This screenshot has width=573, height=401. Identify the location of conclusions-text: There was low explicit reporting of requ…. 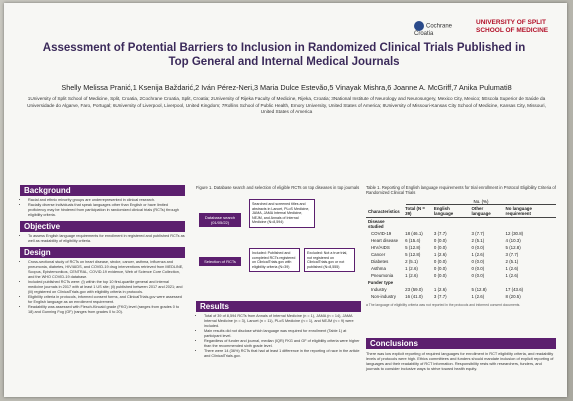
(460, 361).